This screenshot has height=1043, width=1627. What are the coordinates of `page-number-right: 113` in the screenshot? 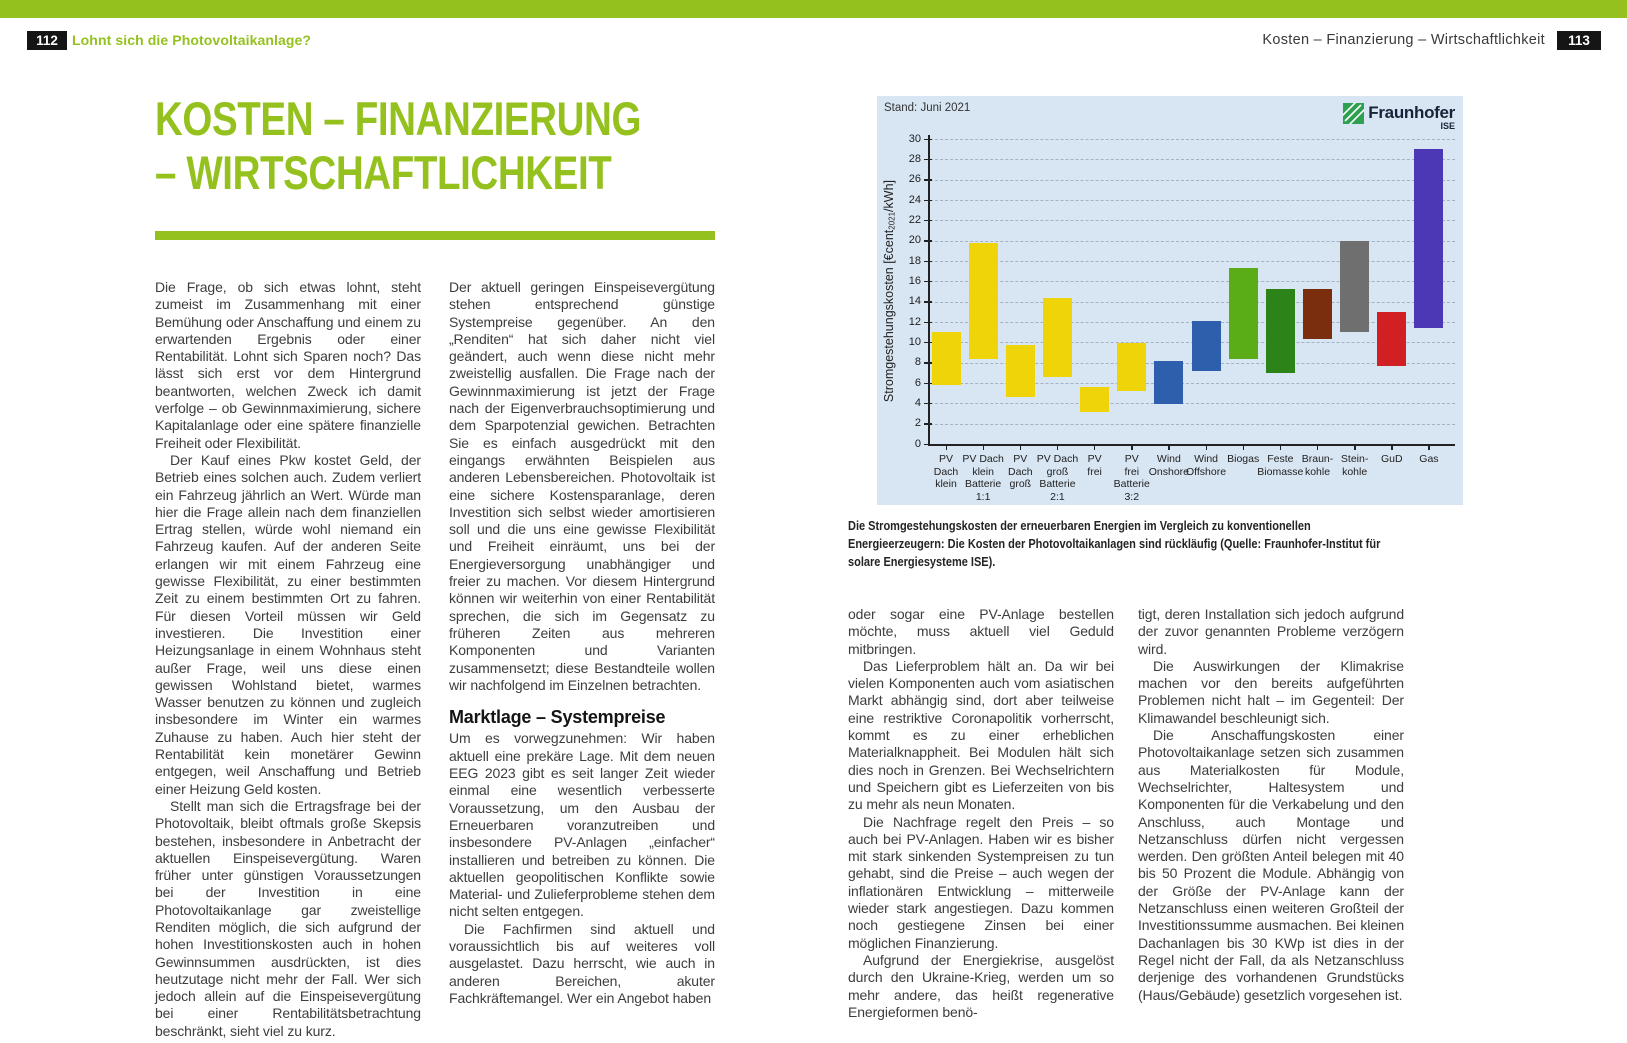 It's located at (1579, 40).